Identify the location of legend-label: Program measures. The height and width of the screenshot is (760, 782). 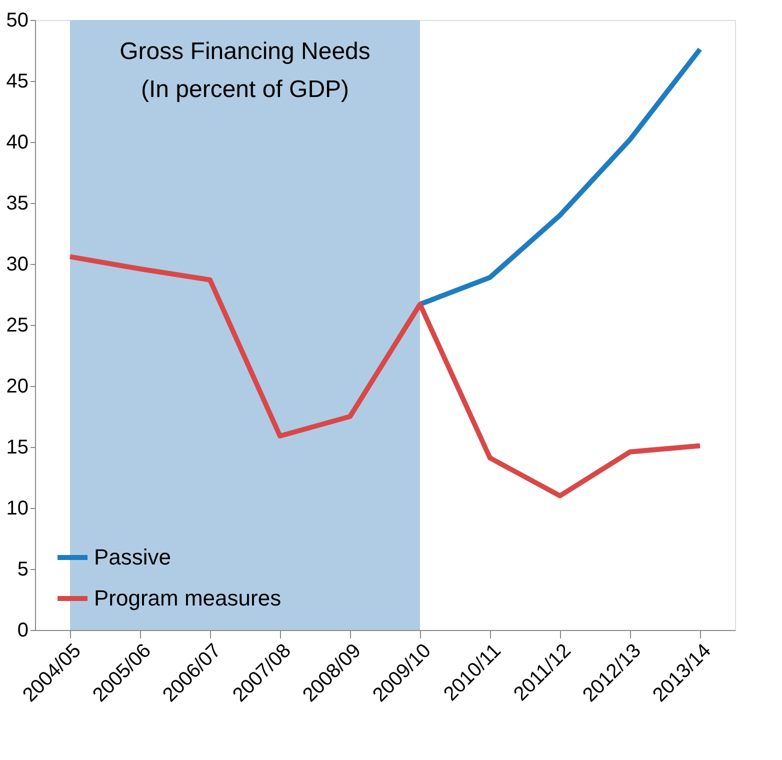
(188, 598).